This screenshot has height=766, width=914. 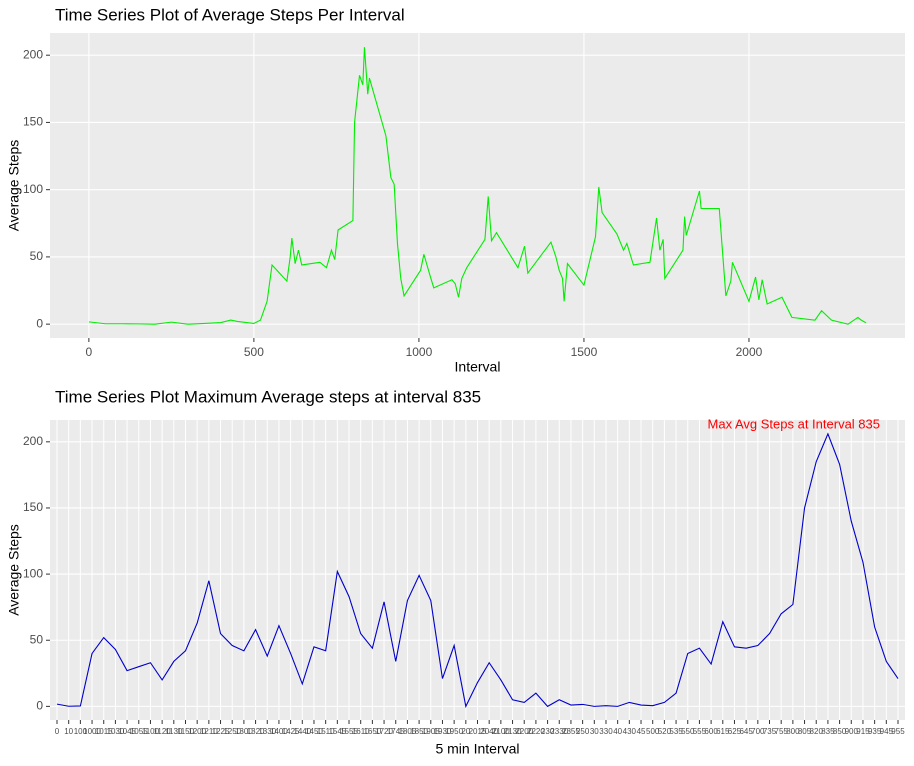 What do you see at coordinates (863, 731) in the screenshot?
I see `x-tick-label: 915` at bounding box center [863, 731].